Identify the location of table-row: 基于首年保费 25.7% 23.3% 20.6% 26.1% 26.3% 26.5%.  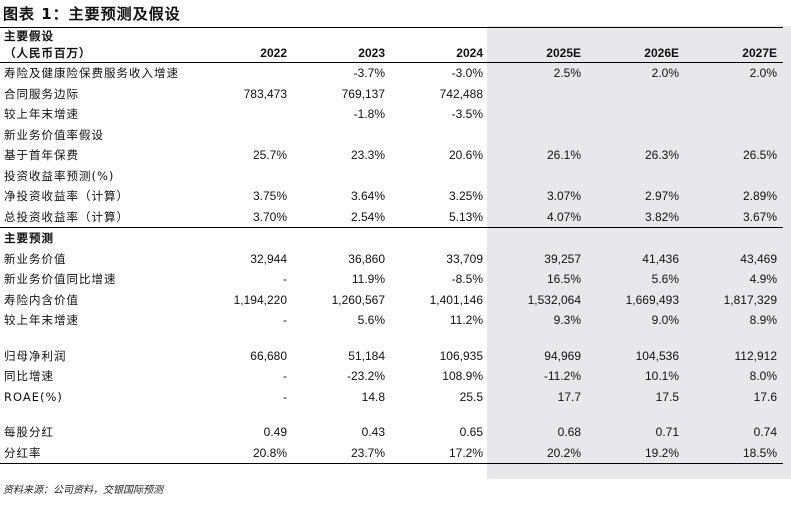
(391, 155).